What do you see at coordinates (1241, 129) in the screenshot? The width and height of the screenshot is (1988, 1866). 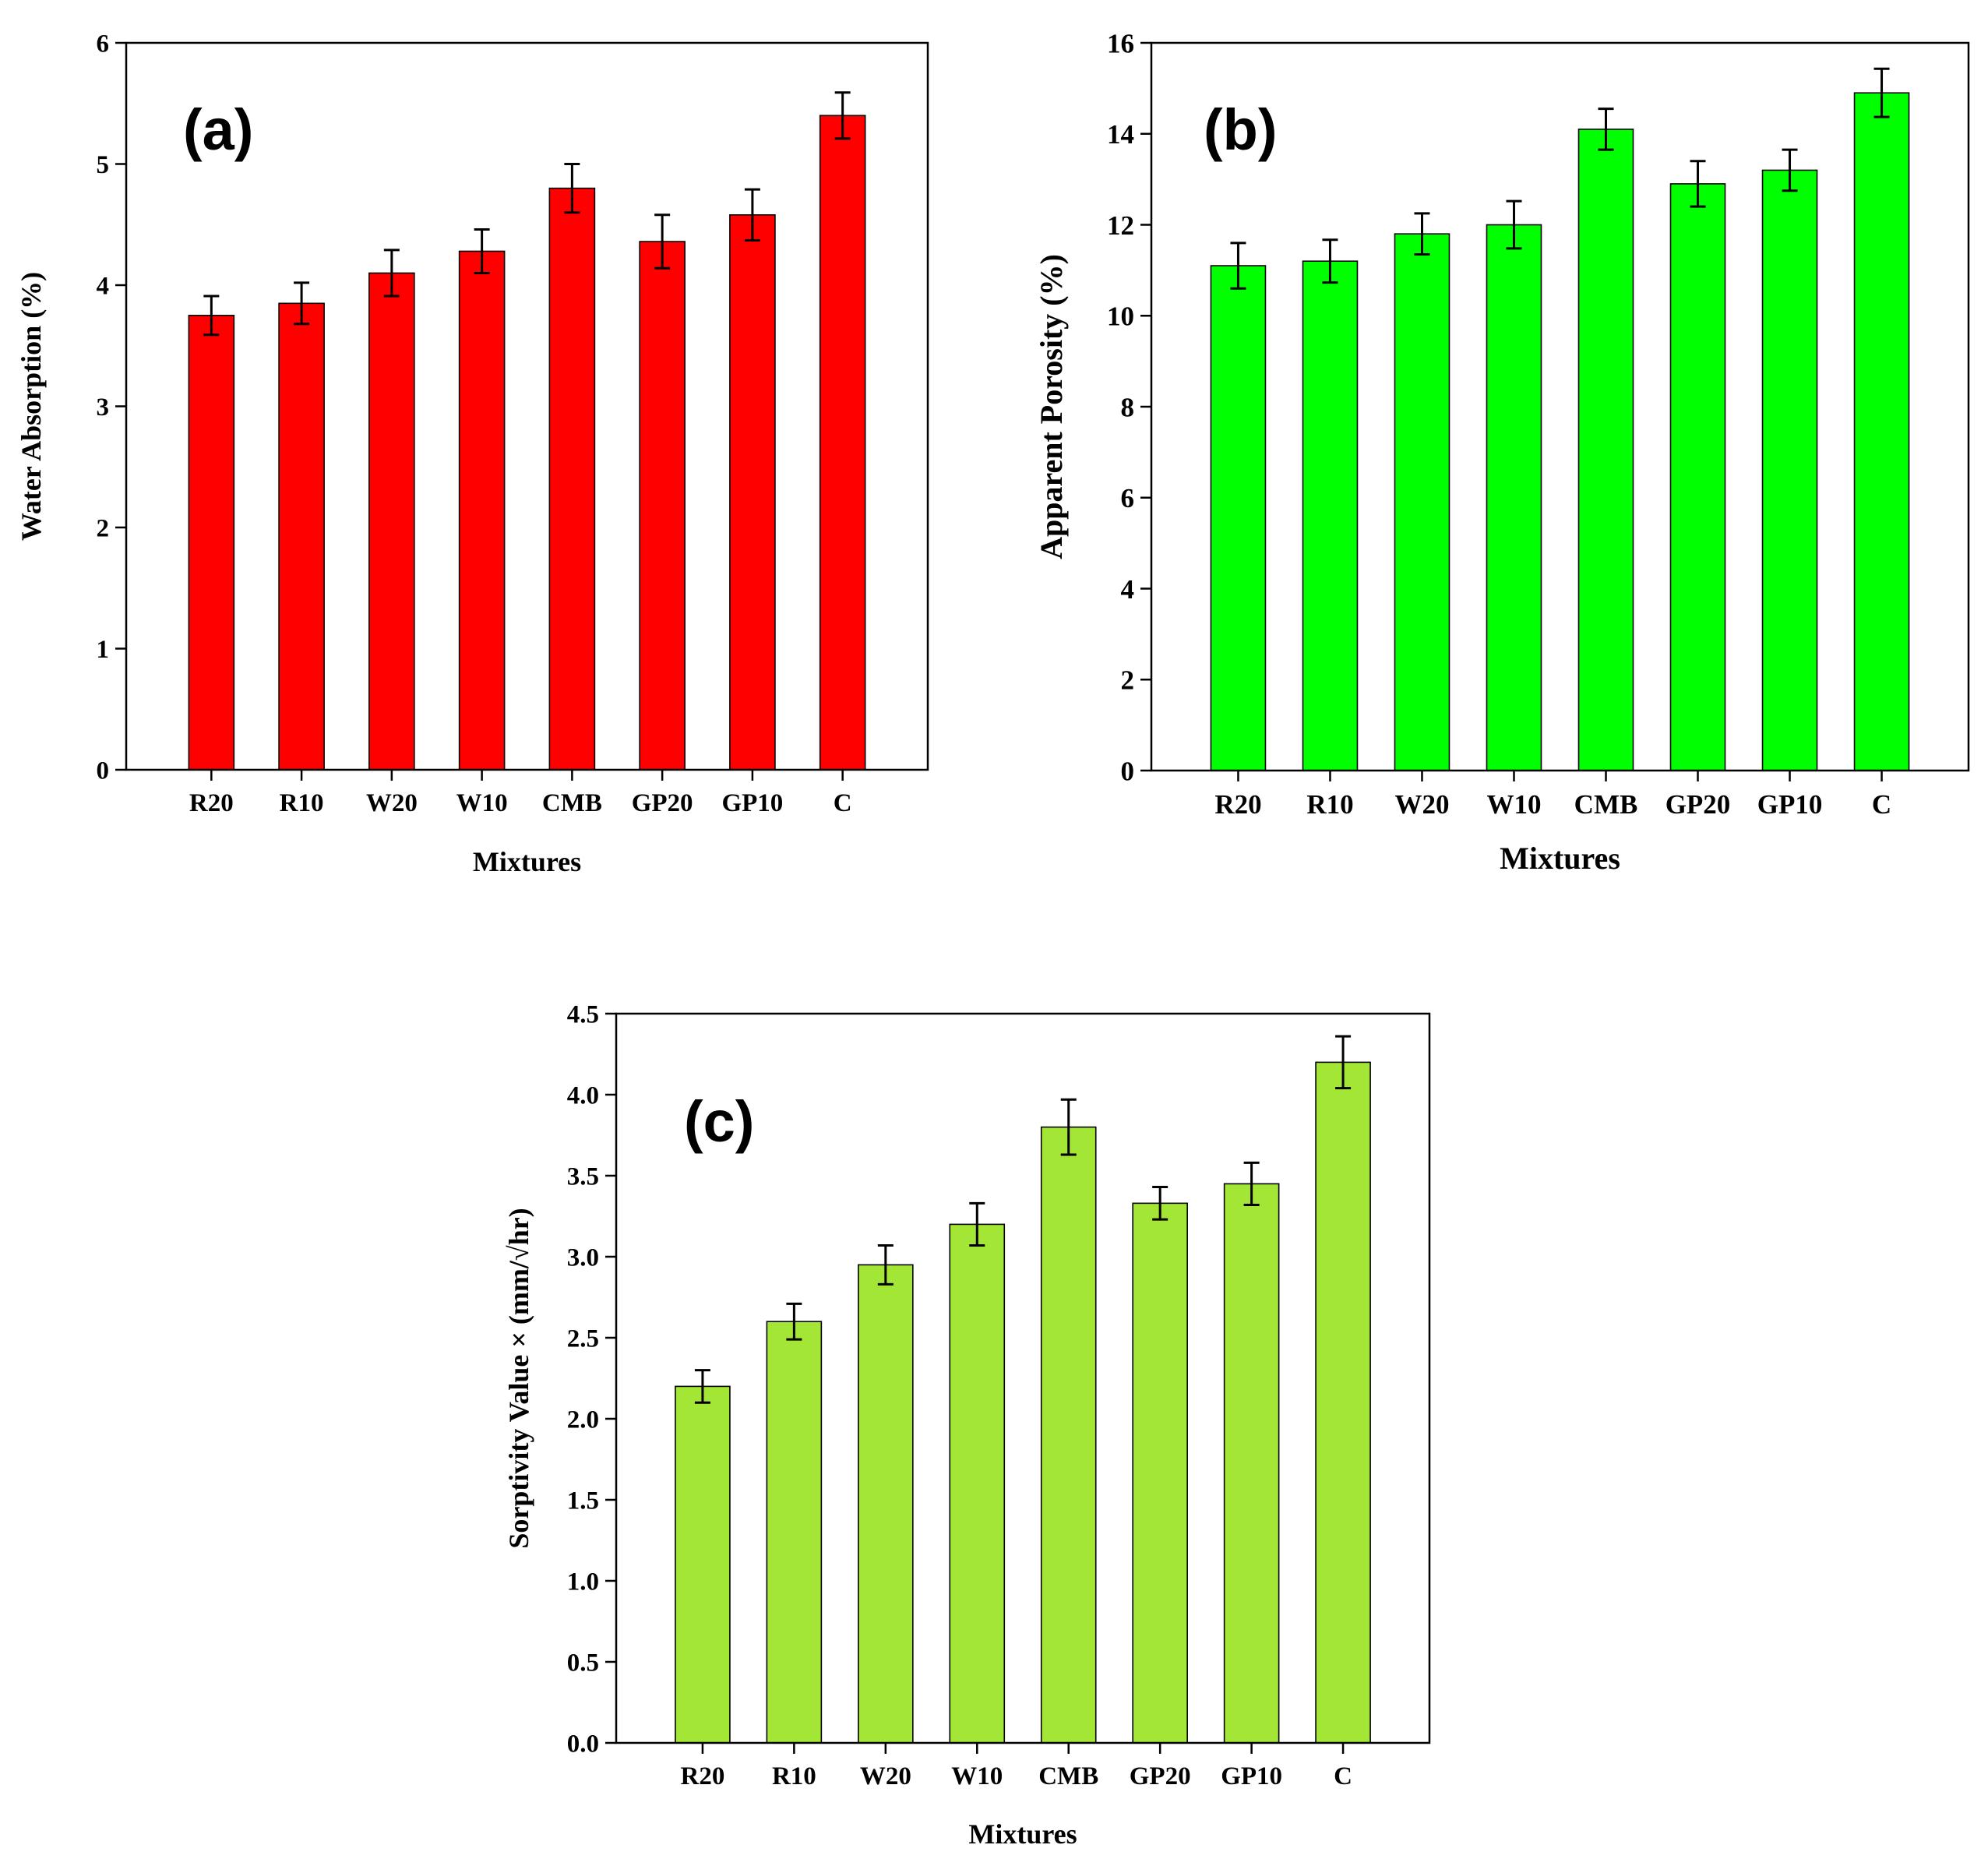 I see `panel-tag: (b)` at bounding box center [1241, 129].